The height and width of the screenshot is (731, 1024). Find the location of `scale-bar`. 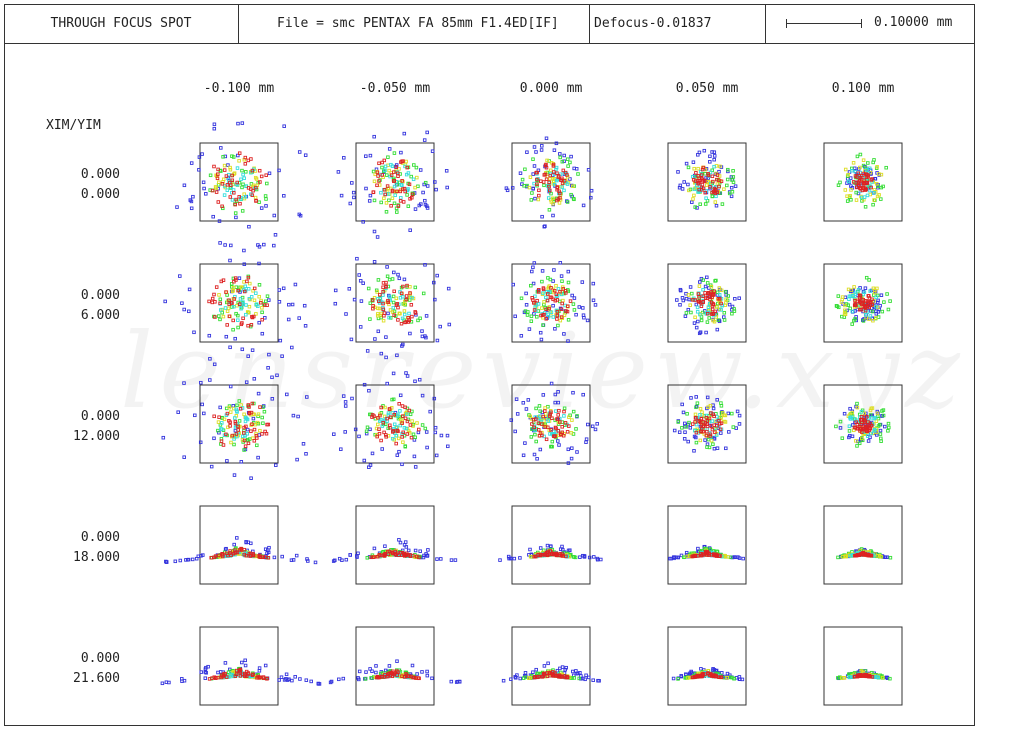

scale-bar is located at coordinates (824, 23).